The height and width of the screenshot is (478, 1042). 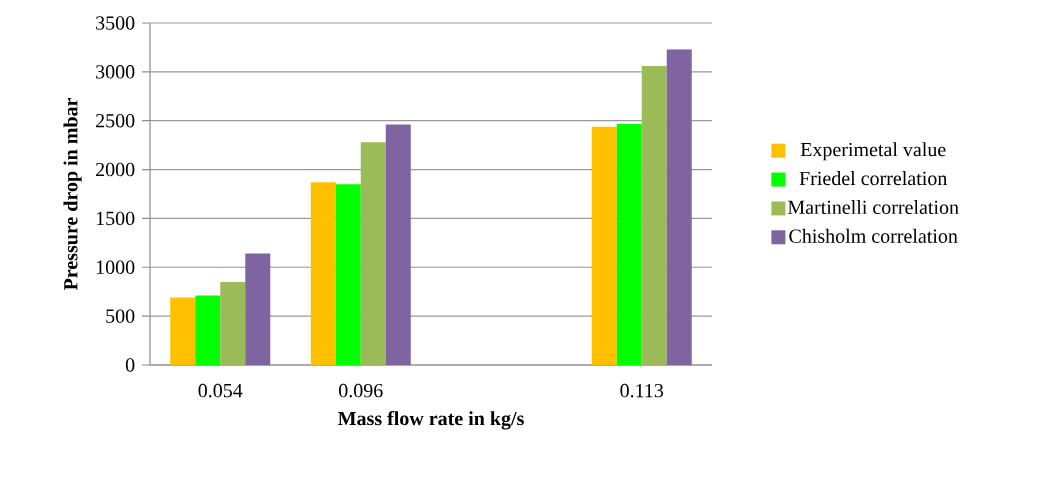 I want to click on legend-label: Experimetal value, so click(x=873, y=151).